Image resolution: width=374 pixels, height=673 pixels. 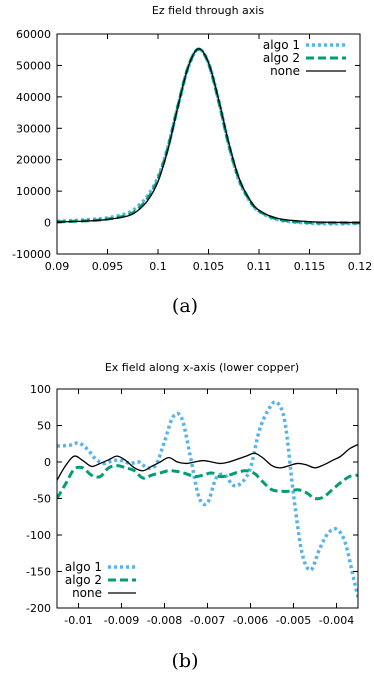 What do you see at coordinates (42, 499) in the screenshot?
I see `y-tick-label: -50` at bounding box center [42, 499].